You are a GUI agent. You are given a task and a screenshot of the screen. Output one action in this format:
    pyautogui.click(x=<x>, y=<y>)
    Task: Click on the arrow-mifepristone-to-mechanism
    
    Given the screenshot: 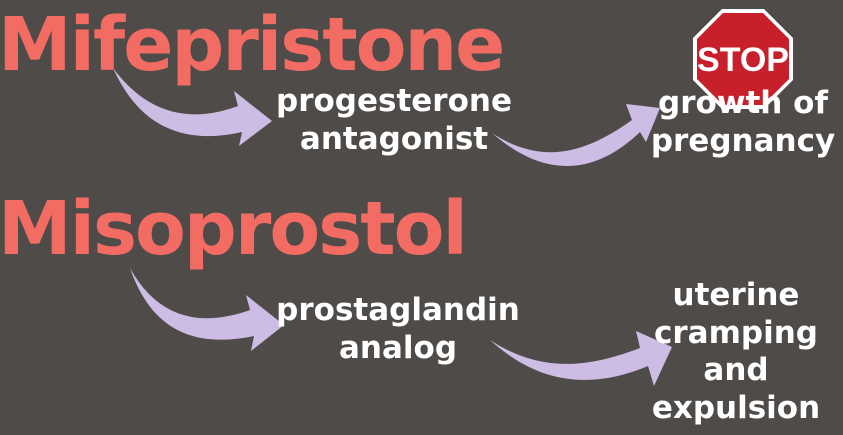 What is the action you would take?
    pyautogui.click(x=192, y=107)
    